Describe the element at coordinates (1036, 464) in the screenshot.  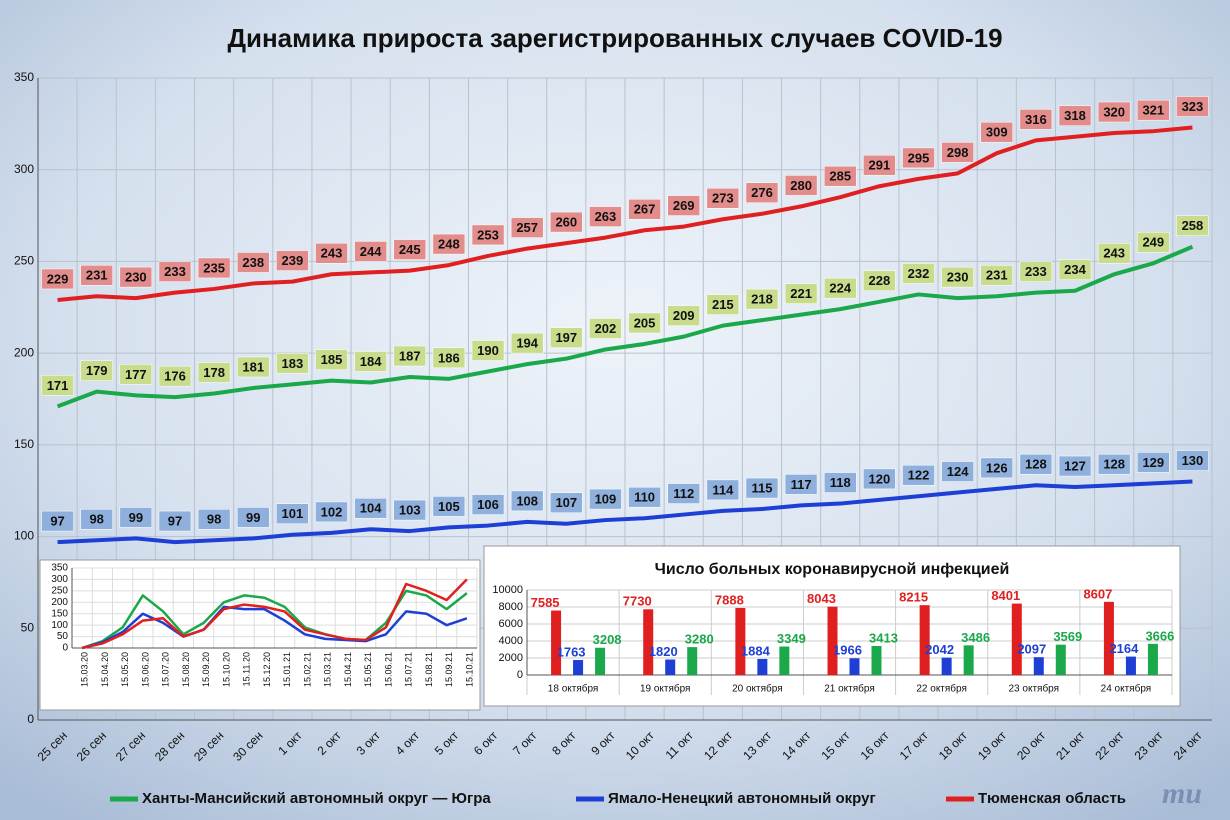
I see `data-label: 128` at that location.